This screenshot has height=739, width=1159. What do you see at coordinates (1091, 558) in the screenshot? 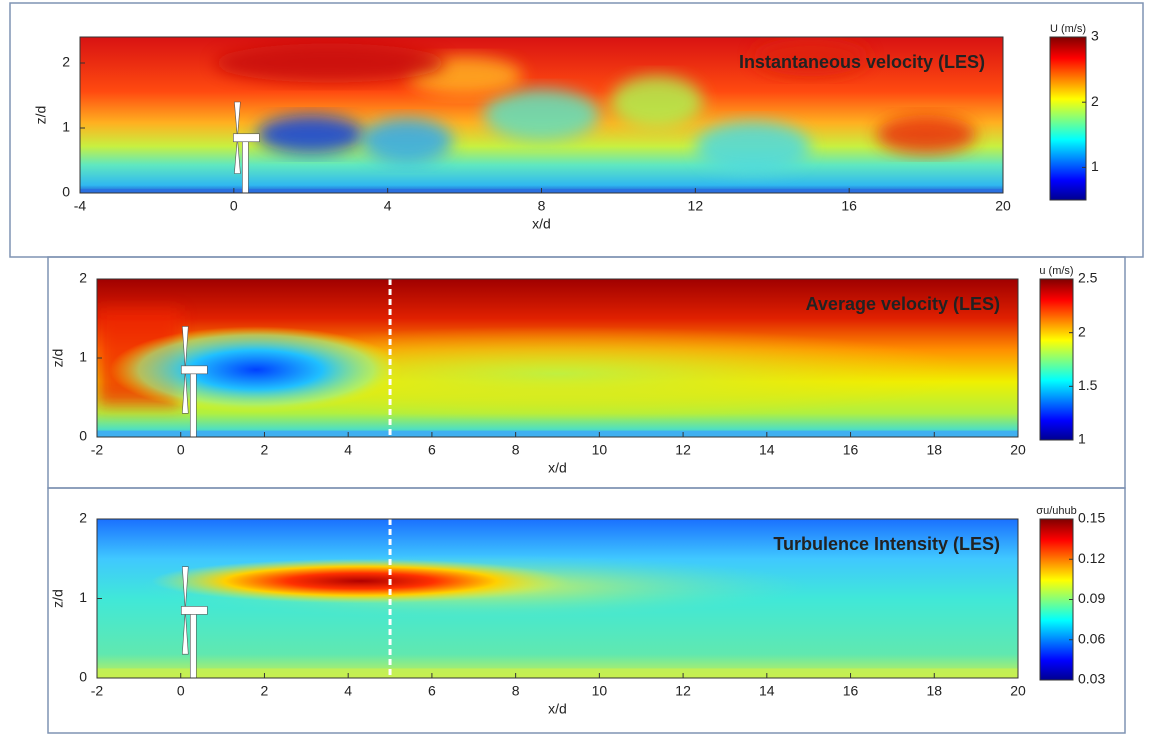
I see `colorbar-tick-label: 0.12` at bounding box center [1091, 558].